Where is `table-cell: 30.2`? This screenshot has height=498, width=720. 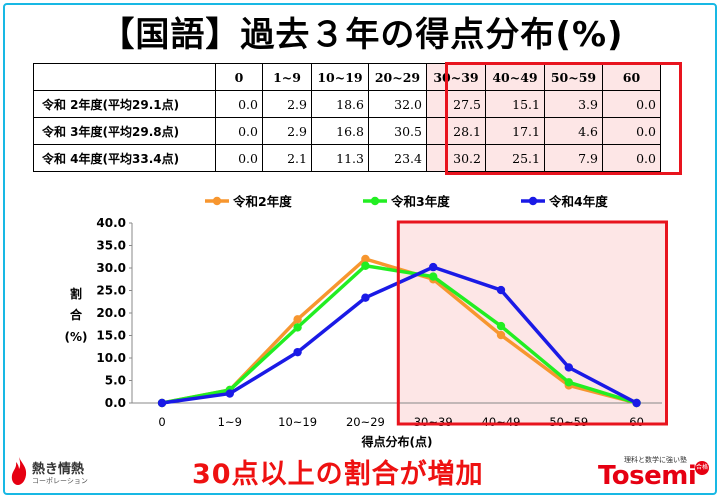 table-cell: 30.2 is located at coordinates (456, 158).